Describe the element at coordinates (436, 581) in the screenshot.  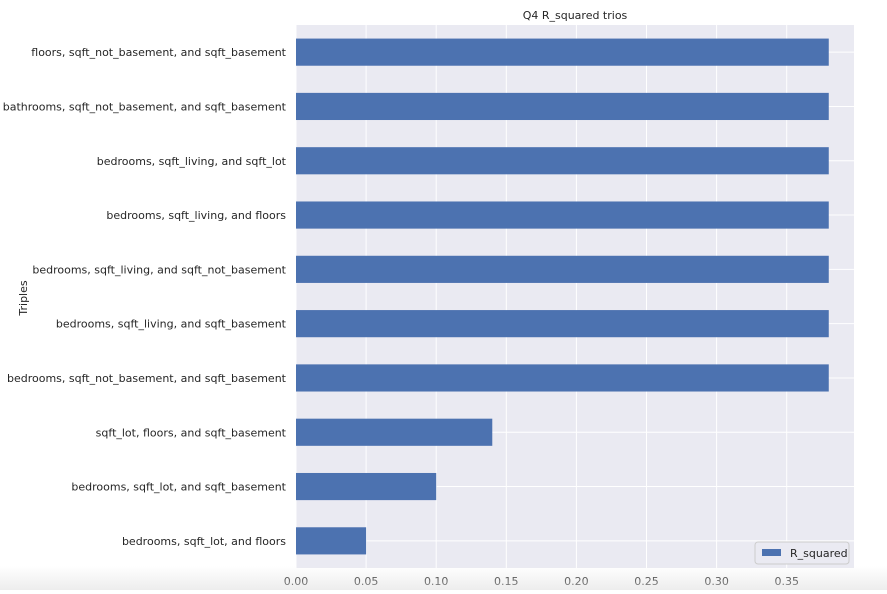
I see `x-tick-label: 0.10` at that location.